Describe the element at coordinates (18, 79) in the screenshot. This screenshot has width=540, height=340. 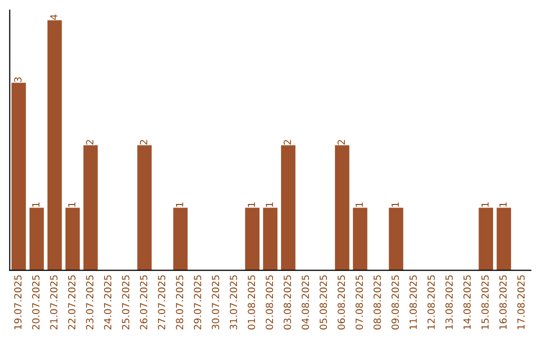
I see `data-label: 3` at that location.